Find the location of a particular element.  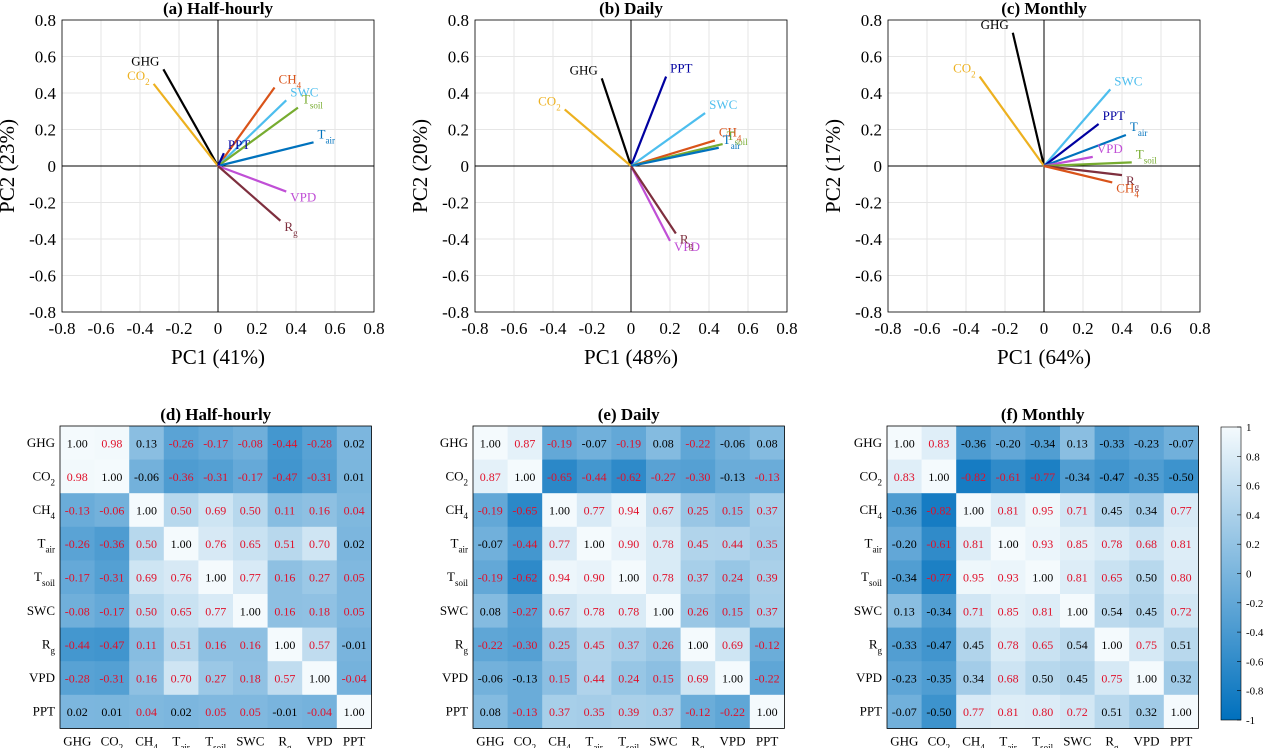

heatmap-value: 0.80 is located at coordinates (1042, 712).